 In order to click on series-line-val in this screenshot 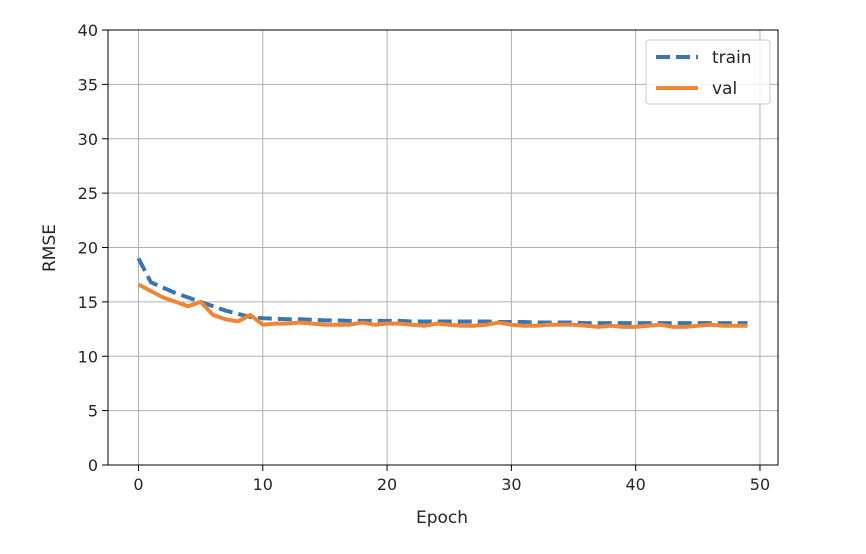, I will do `click(442, 305)`.